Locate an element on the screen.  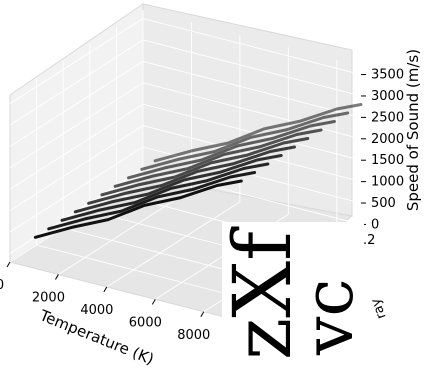
z-tick-label: 2500 is located at coordinates (387, 117).